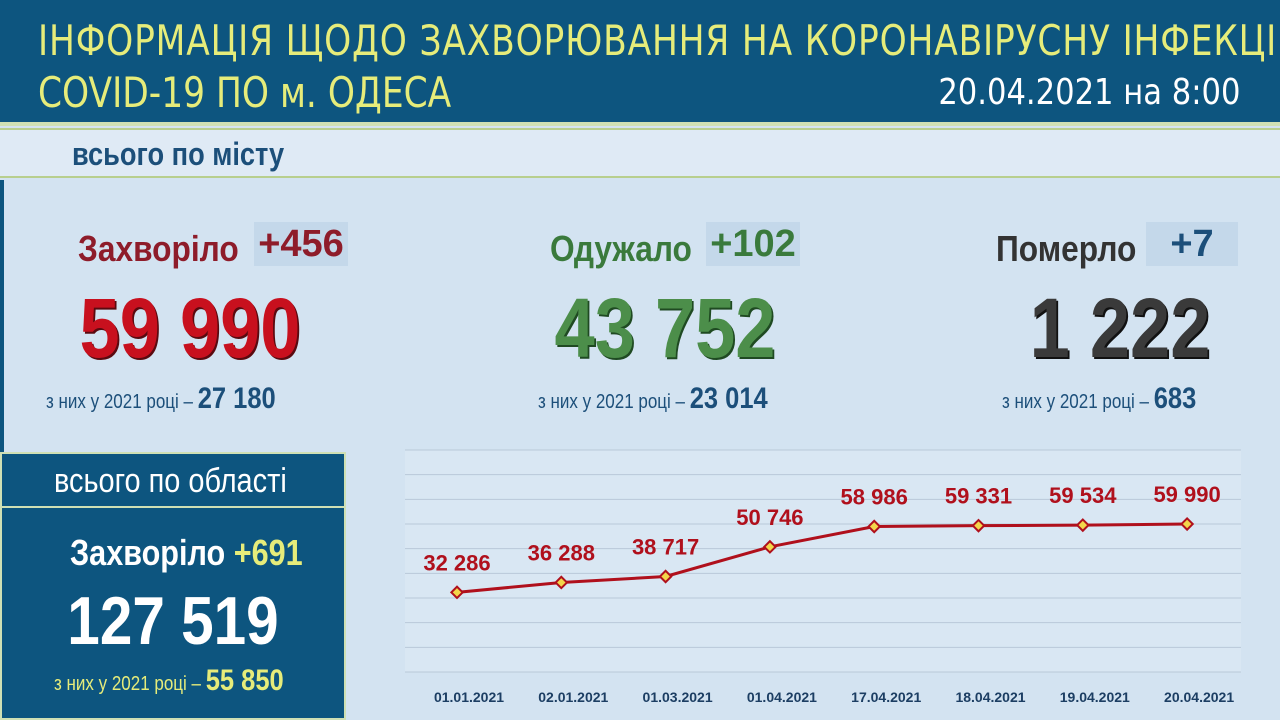 The image size is (1280, 720). I want to click on oblast-2021-prefix: з них у 2021 році –, so click(127, 684).